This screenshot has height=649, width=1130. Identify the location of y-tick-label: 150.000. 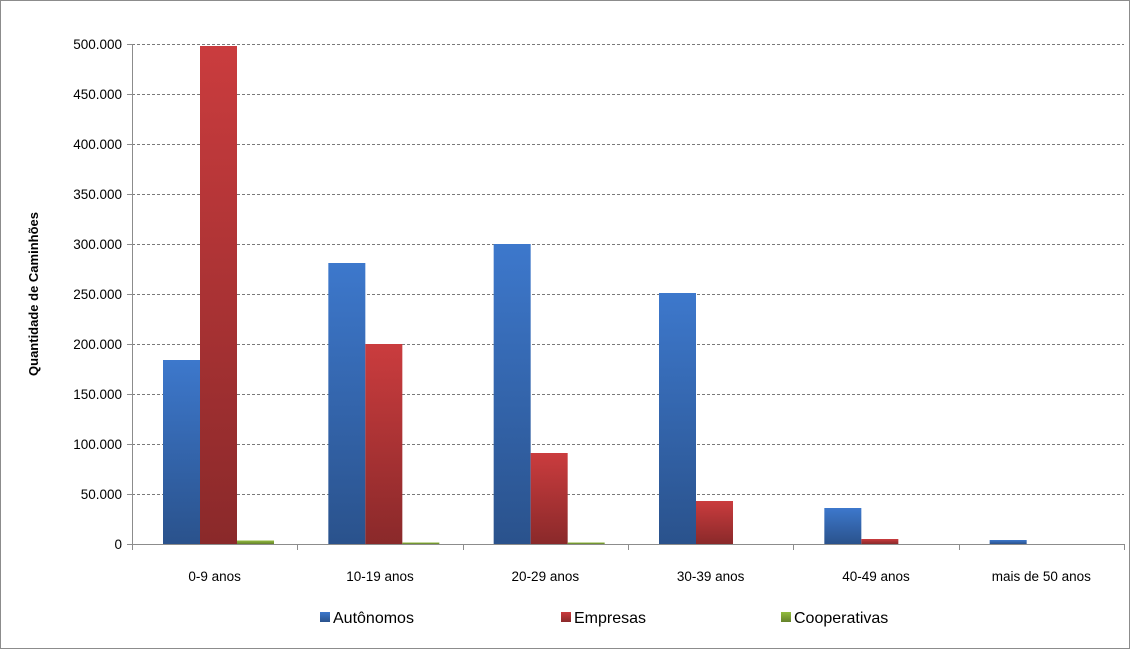
(97, 394).